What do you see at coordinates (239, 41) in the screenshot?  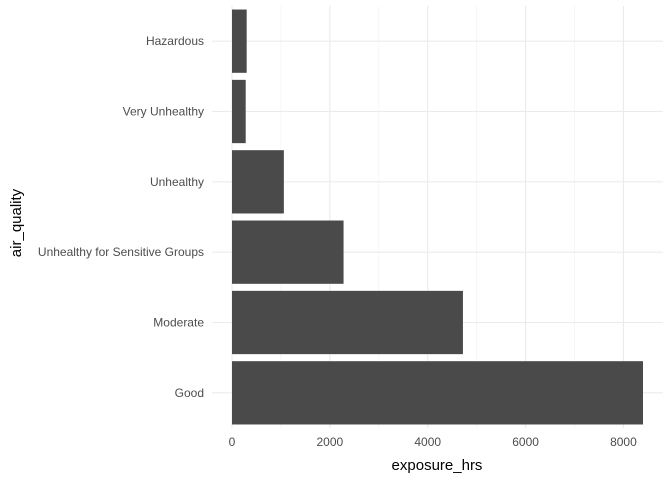 I see `bar-hazardous` at bounding box center [239, 41].